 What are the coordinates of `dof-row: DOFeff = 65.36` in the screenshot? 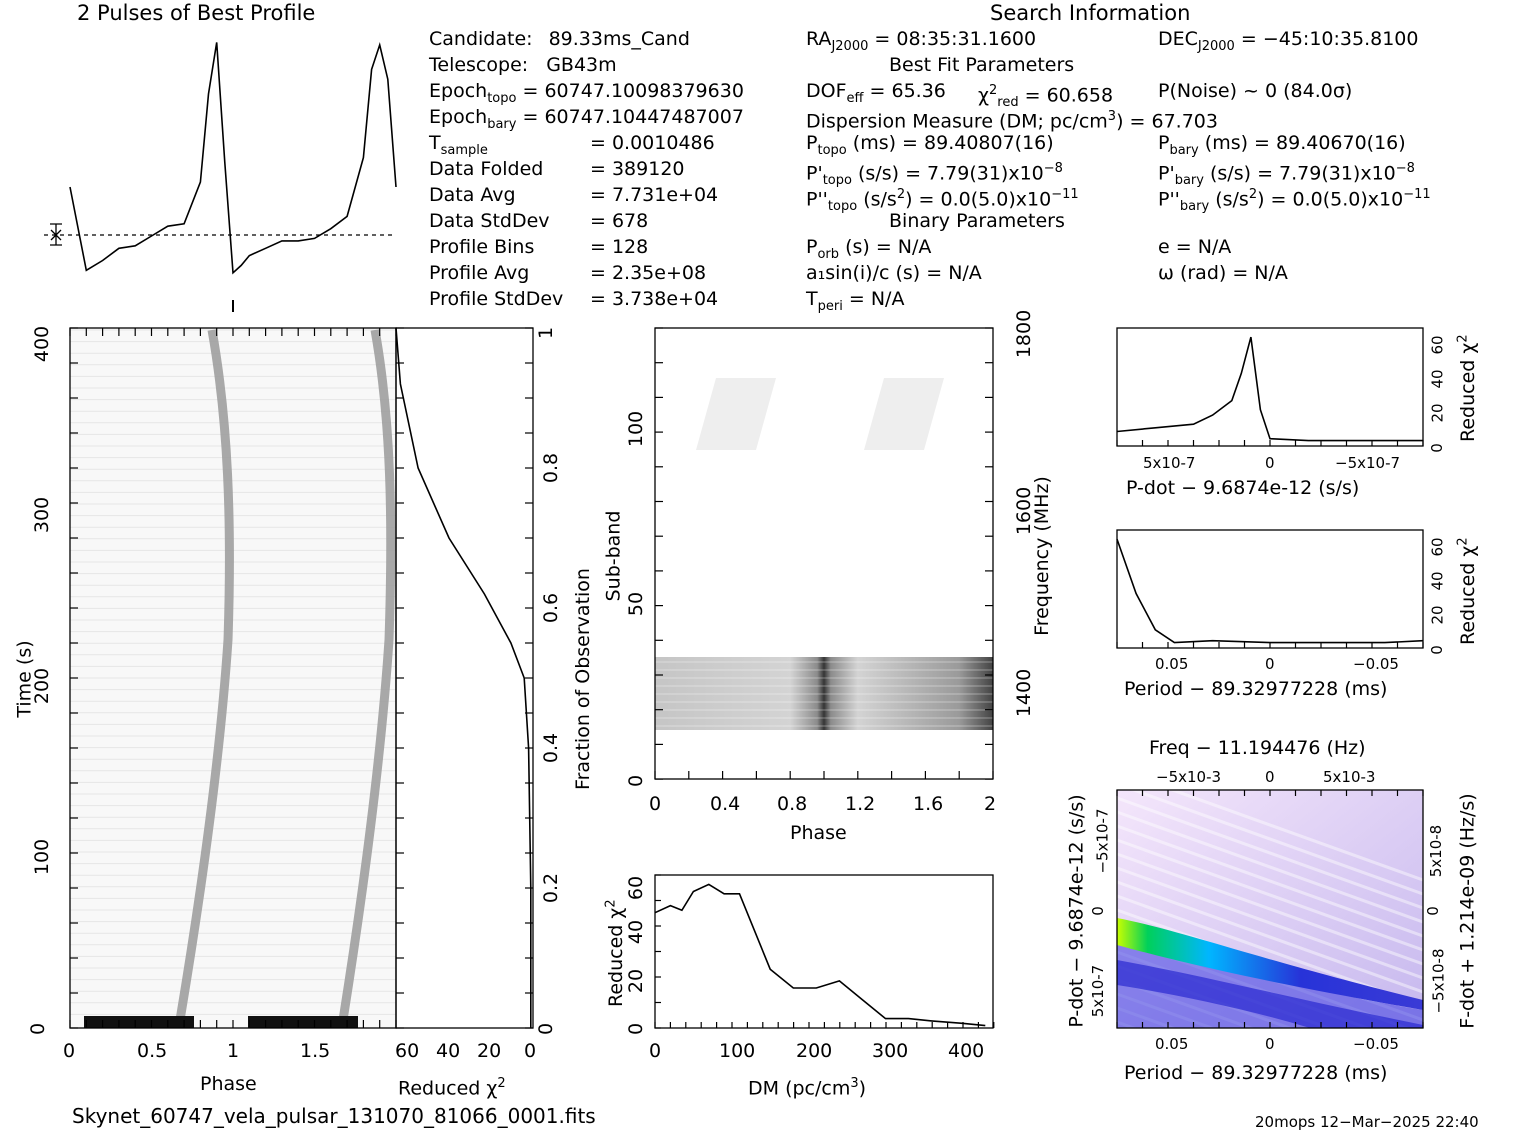 It's located at (876, 93).